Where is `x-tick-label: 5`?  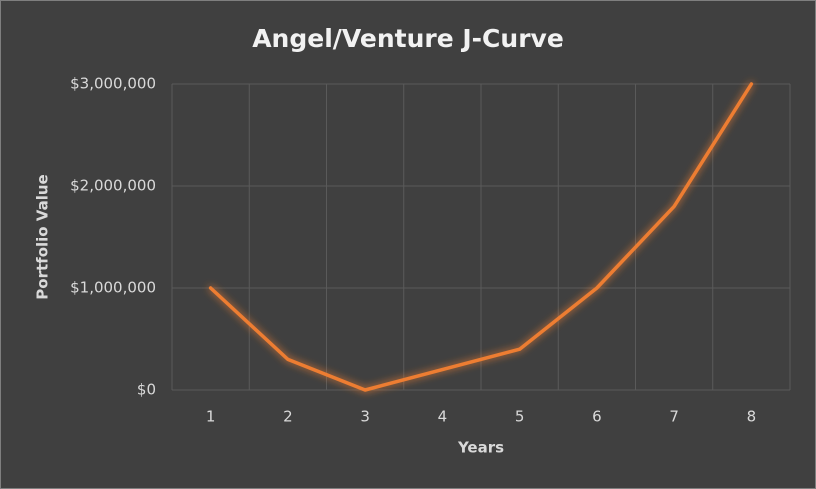
x-tick-label: 5 is located at coordinates (520, 417).